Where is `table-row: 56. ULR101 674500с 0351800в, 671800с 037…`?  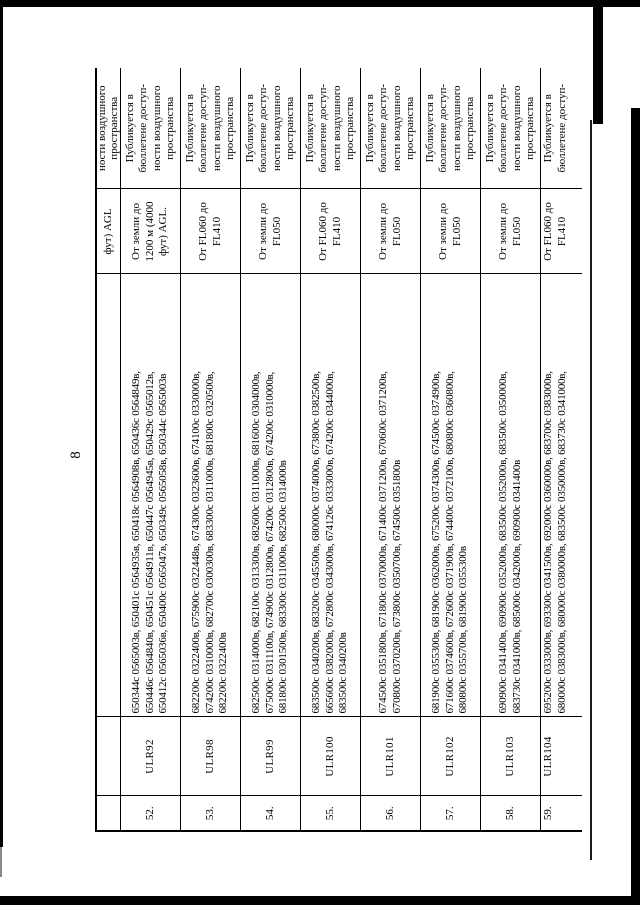 table-row: 56. ULR101 674500с 0351800в, 671800с 037… is located at coordinates (390, 449).